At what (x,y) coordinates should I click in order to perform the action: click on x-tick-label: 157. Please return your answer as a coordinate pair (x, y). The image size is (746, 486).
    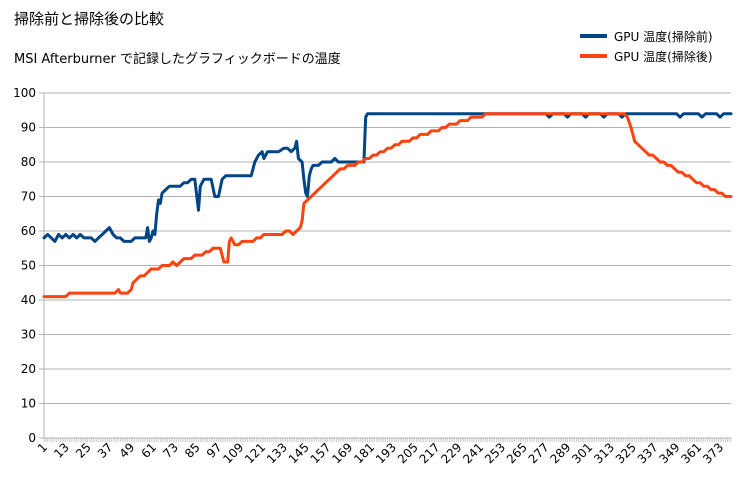
    Looking at the image, I should click on (321, 453).